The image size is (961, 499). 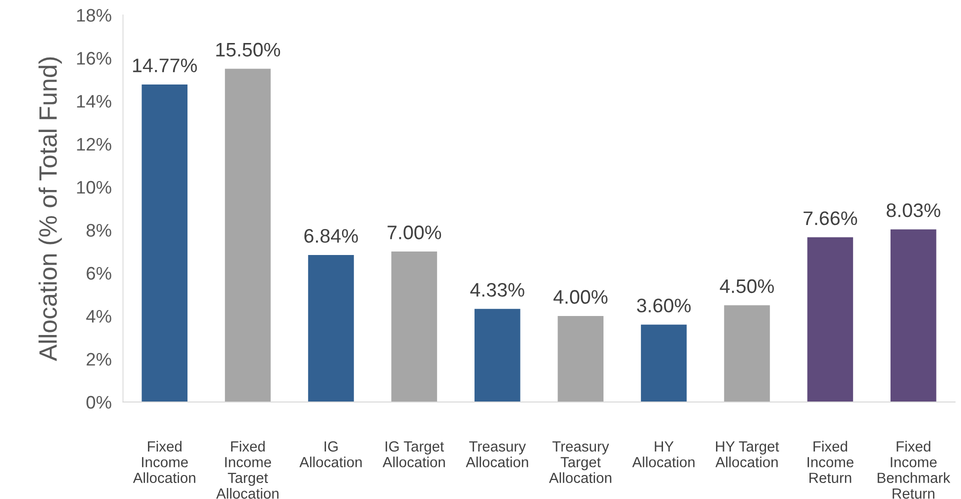 I want to click on x-tick-label: Fixed Income Target Allocation, so click(x=247, y=469).